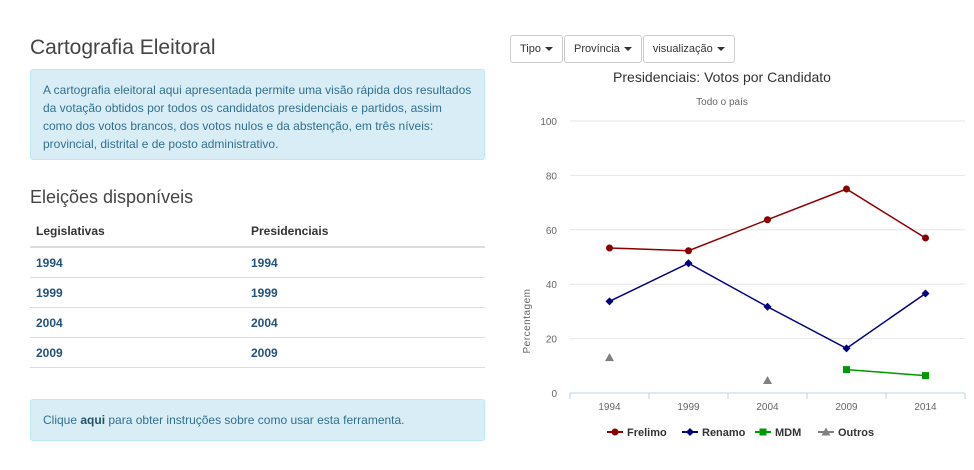 The width and height of the screenshot is (974, 470). What do you see at coordinates (548, 122) in the screenshot?
I see `y-tick-label: 100` at bounding box center [548, 122].